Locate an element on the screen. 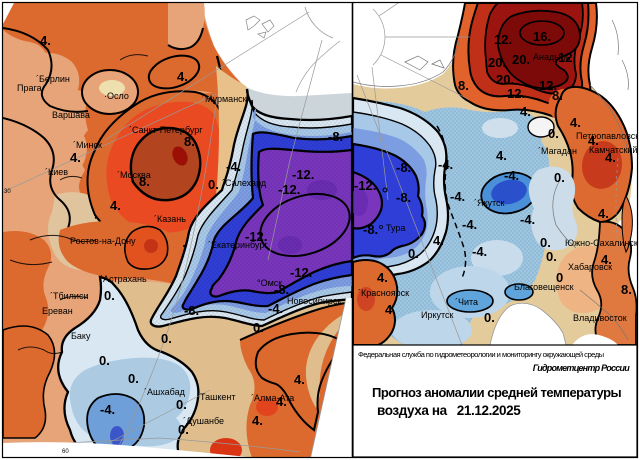  svg-text: ´Киев is located at coordinates (56, 172).